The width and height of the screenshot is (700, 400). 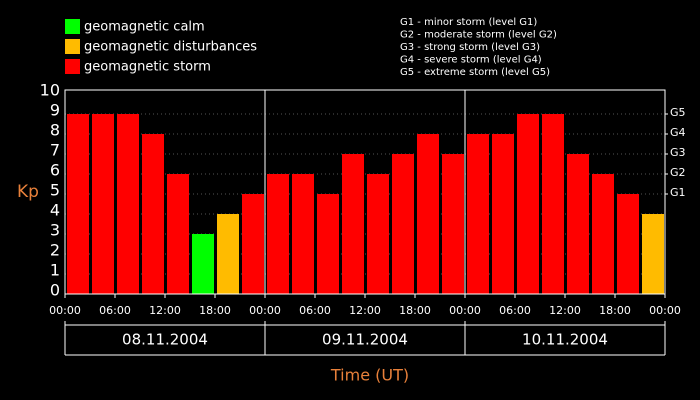 What do you see at coordinates (144, 27) in the screenshot?
I see `legend-label: geomagnetic calm` at bounding box center [144, 27].